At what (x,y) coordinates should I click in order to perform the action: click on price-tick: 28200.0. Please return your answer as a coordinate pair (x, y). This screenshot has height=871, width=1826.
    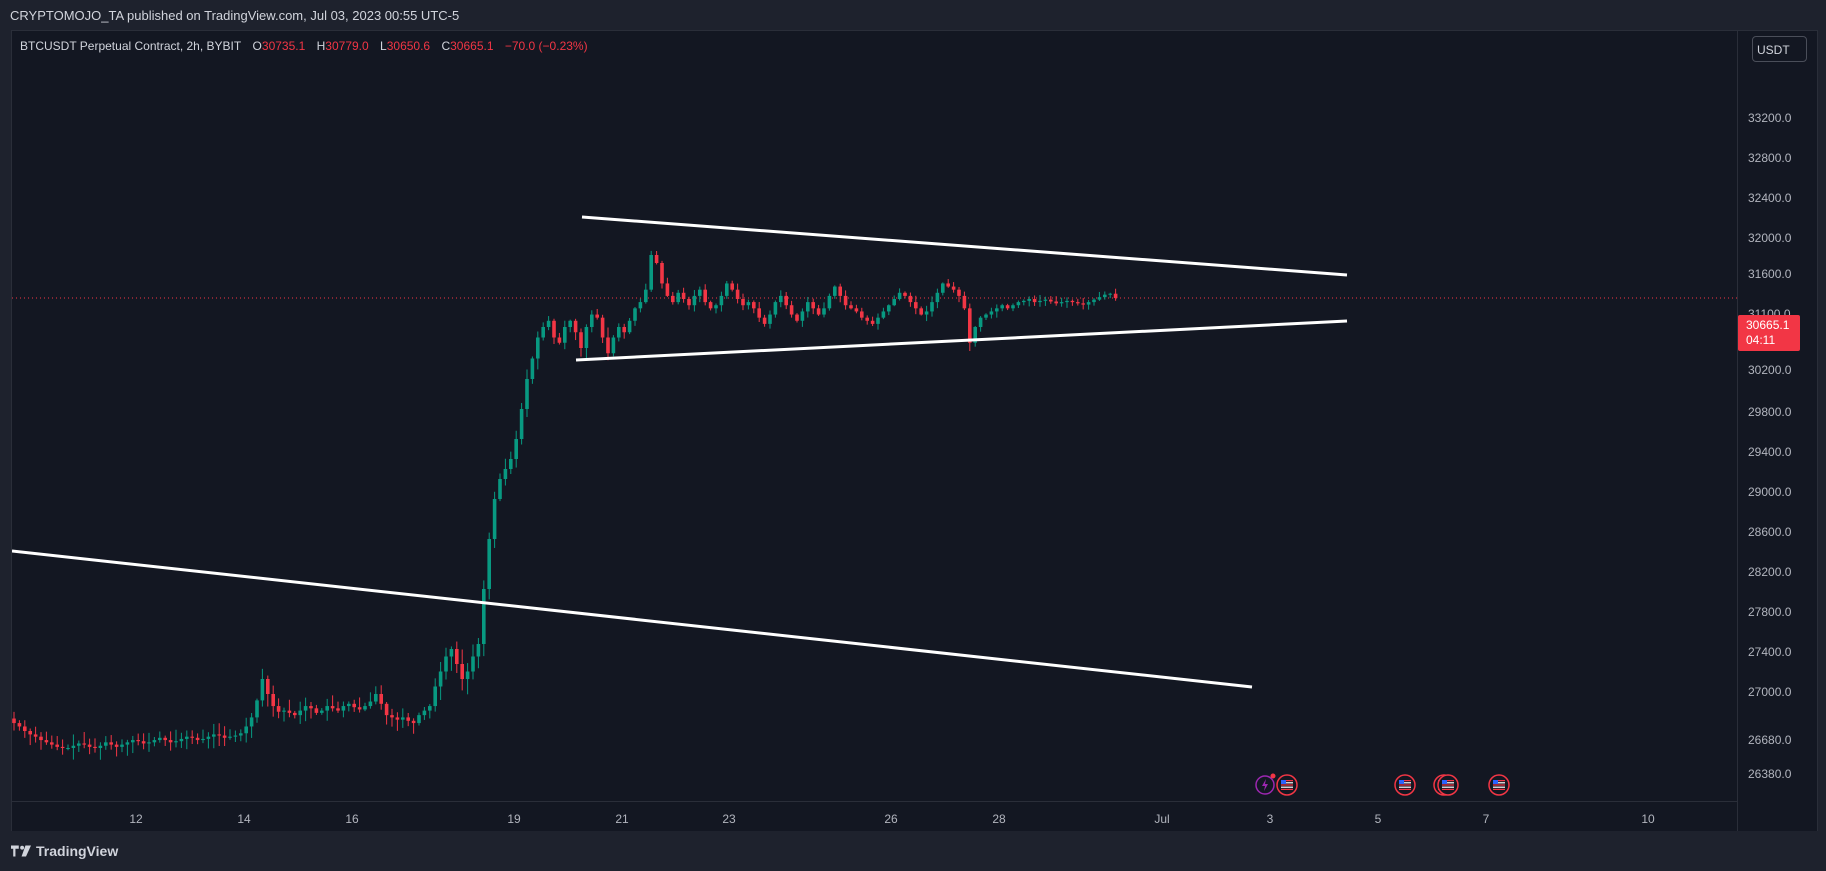
    Looking at the image, I should click on (1770, 572).